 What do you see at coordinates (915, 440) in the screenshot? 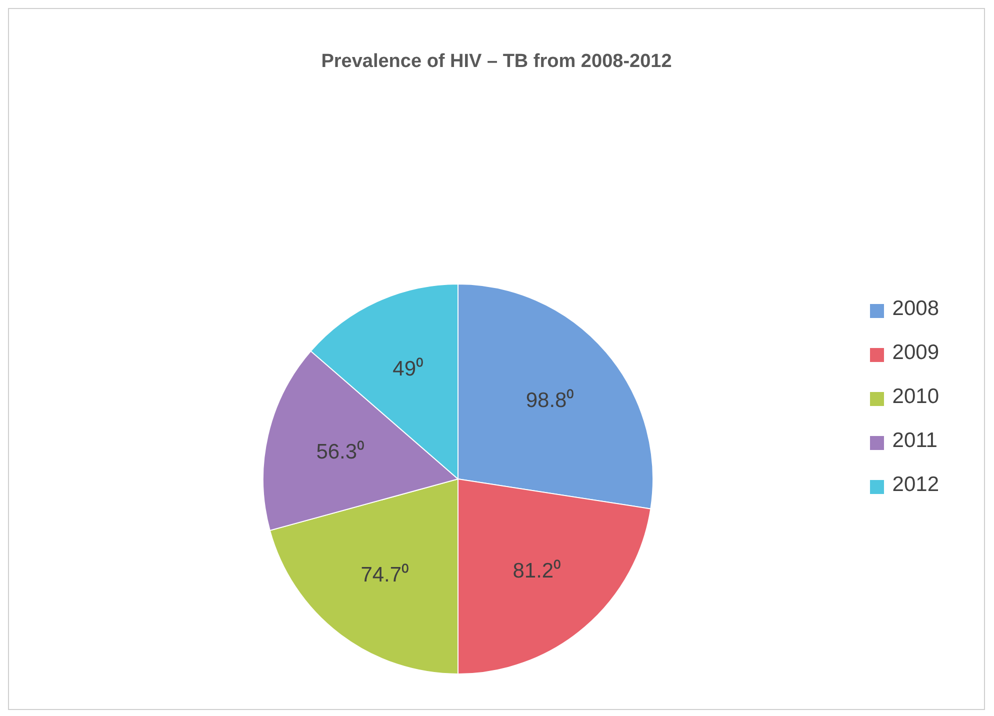
I see `legend-label: 2011` at bounding box center [915, 440].